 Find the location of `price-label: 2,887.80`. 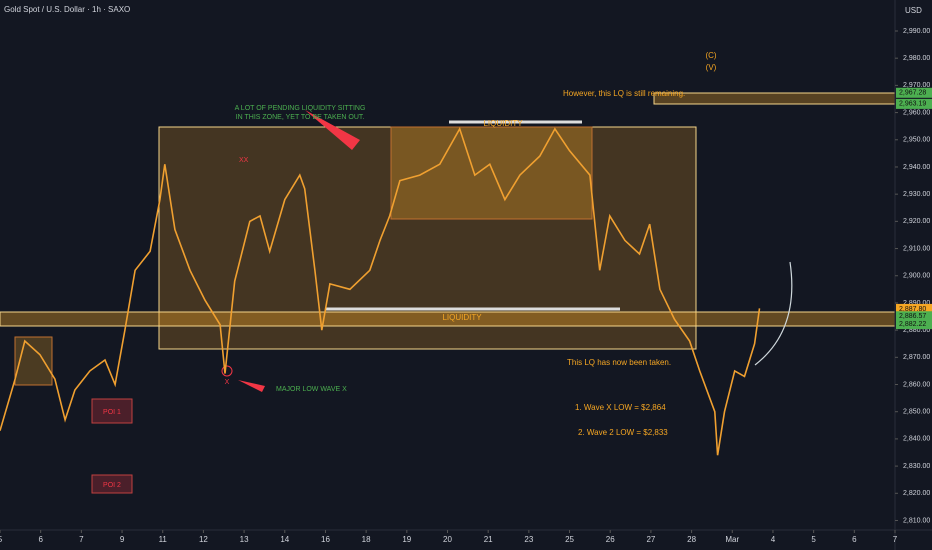

price-label: 2,887.80 is located at coordinates (912, 309).